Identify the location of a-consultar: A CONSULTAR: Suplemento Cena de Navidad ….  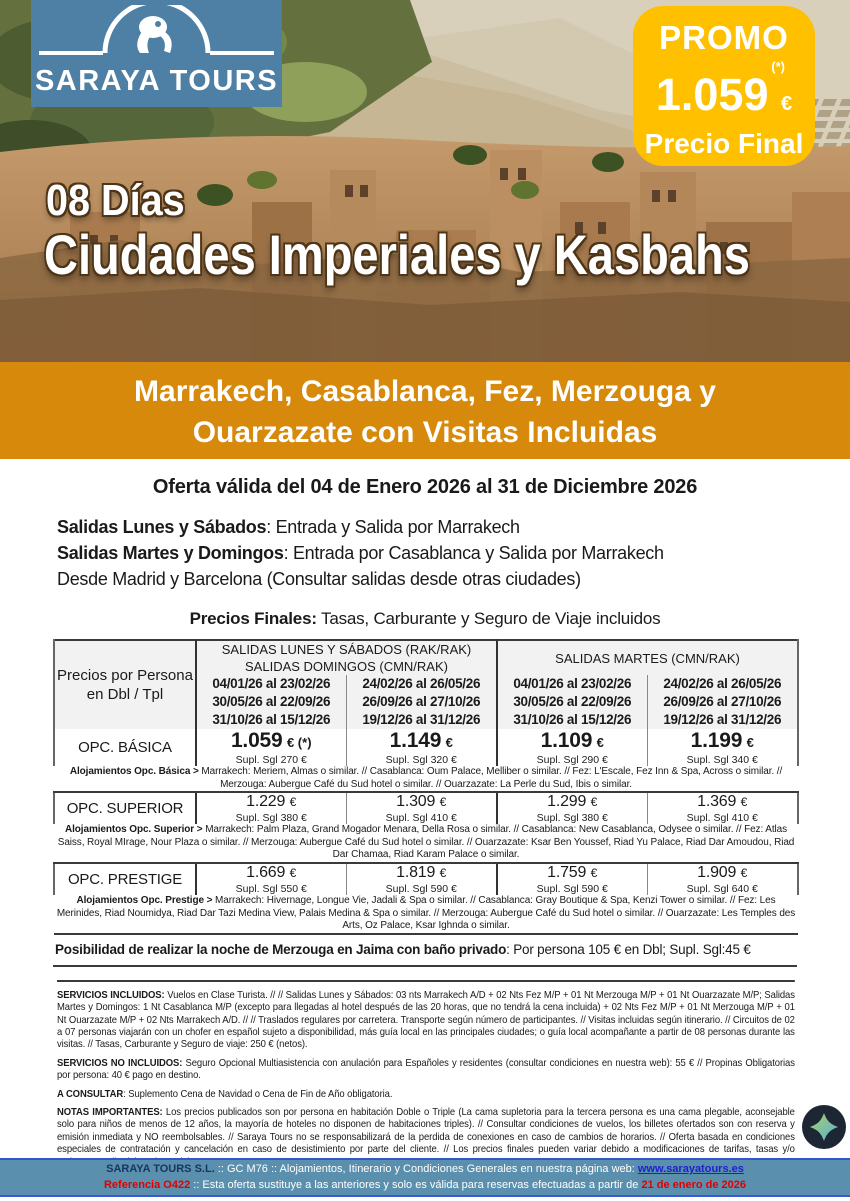
(225, 1094).